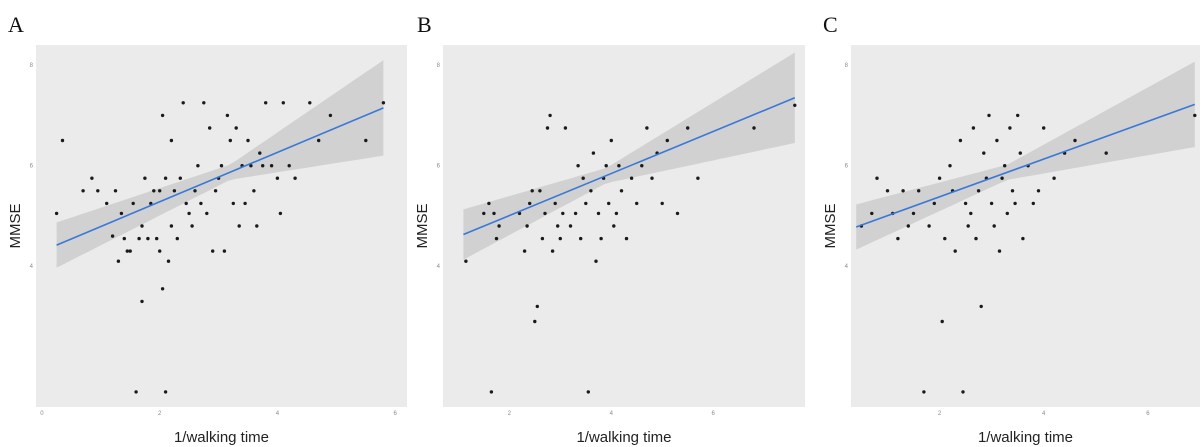 The height and width of the screenshot is (447, 1203). I want to click on regression-line, so click(220, 176).